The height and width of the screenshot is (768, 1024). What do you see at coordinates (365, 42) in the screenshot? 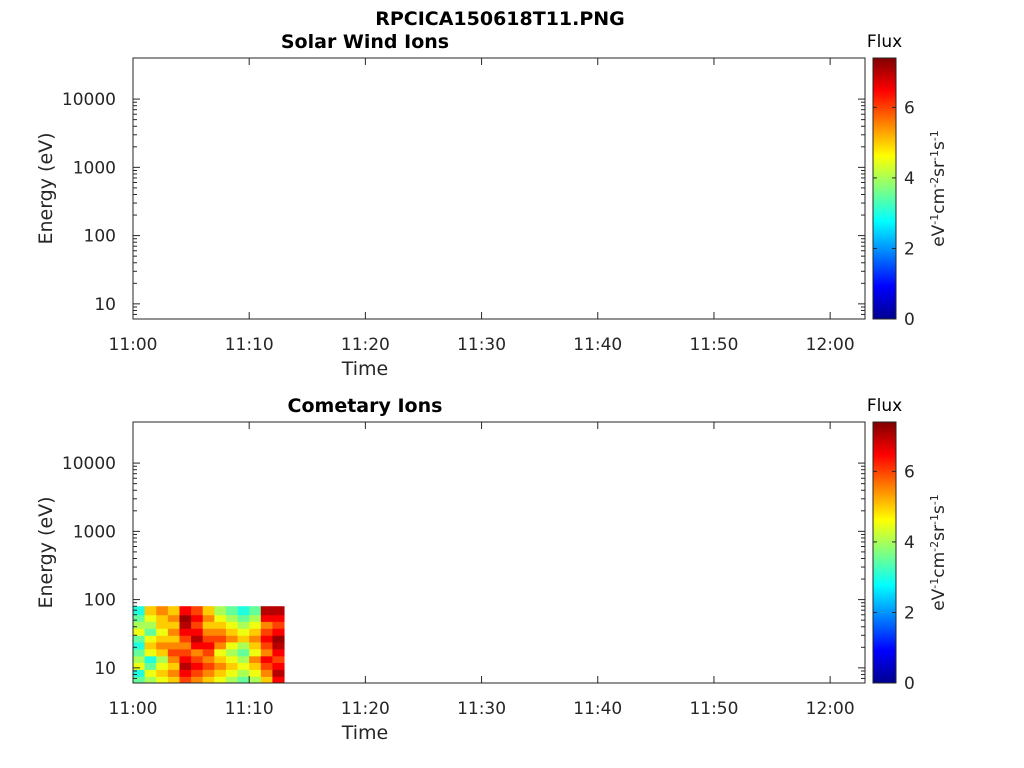
I see `panel-title: Solar Wind Ions` at bounding box center [365, 42].